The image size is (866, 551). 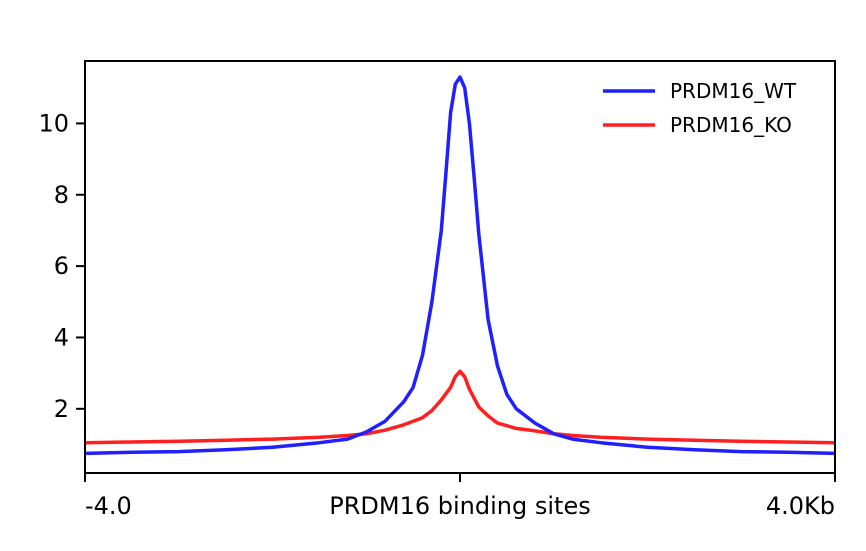 What do you see at coordinates (460, 407) in the screenshot?
I see `series-line-prdm16-ko` at bounding box center [460, 407].